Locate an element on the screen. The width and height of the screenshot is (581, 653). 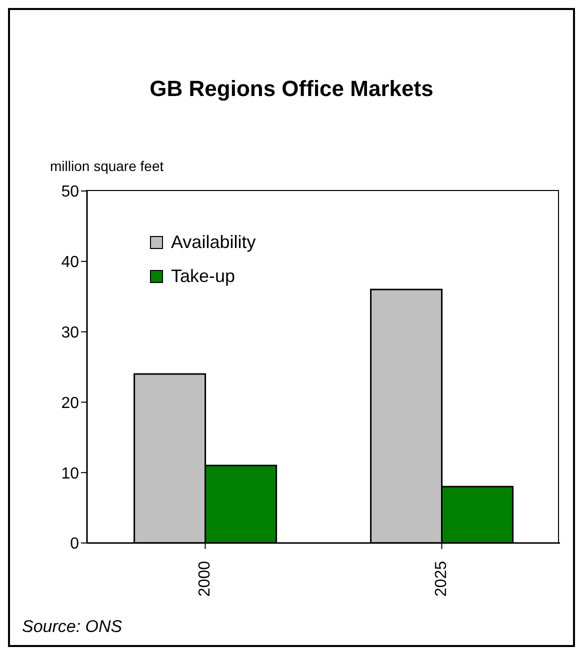
y-axis-title: million square feet is located at coordinates (107, 166).